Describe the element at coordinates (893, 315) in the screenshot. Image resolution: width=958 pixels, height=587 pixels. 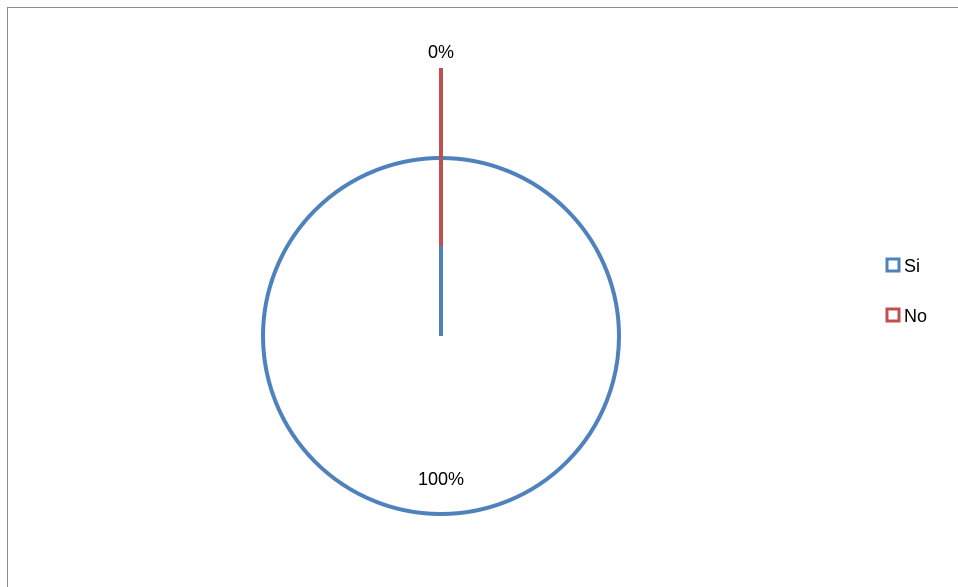
I see `legend-swatch-no` at that location.